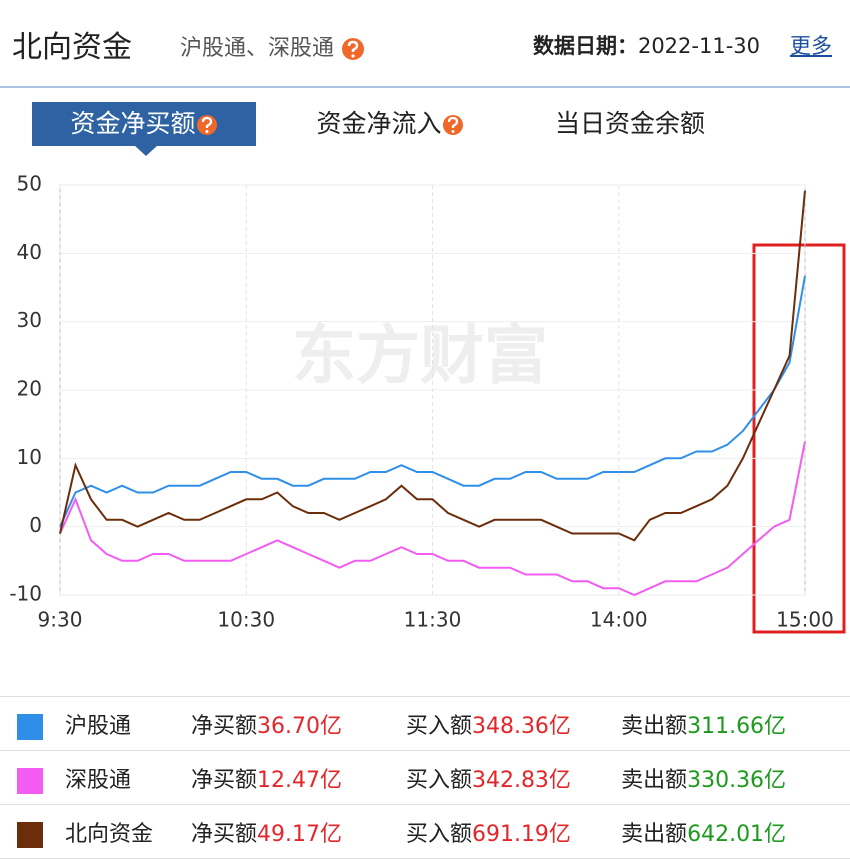  I want to click on y-tick-label: 50, so click(29, 184).